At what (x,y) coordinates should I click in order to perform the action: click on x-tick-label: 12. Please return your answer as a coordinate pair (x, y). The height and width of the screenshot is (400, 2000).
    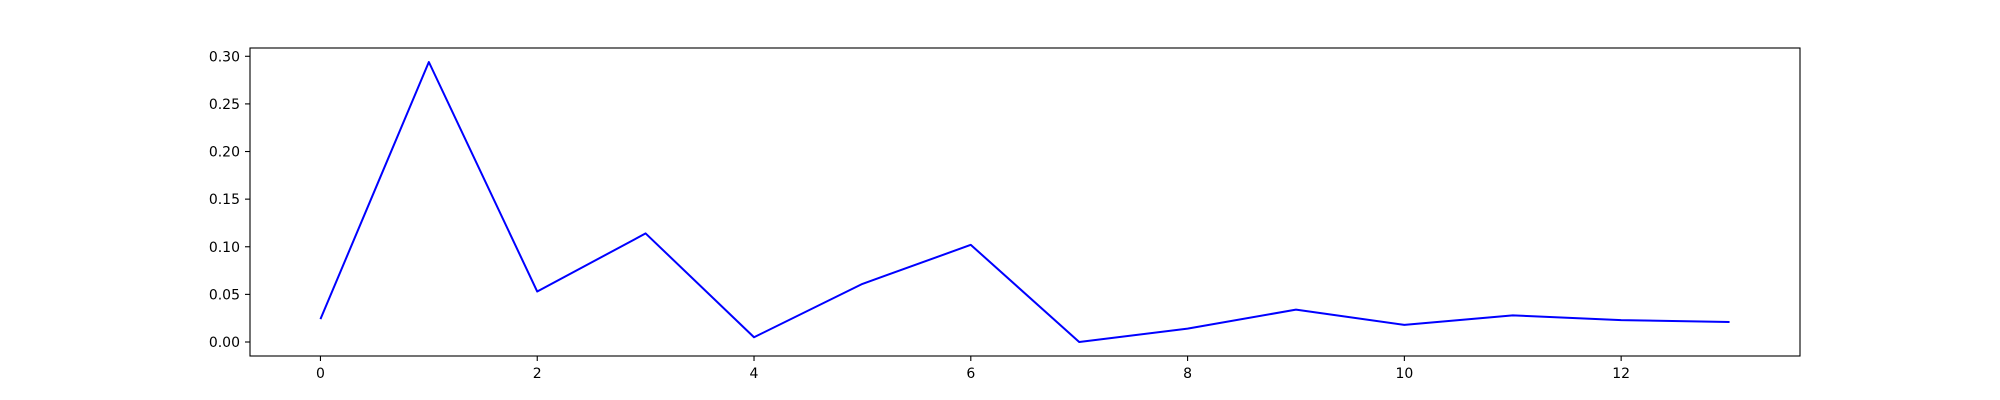
    Looking at the image, I should click on (1621, 374).